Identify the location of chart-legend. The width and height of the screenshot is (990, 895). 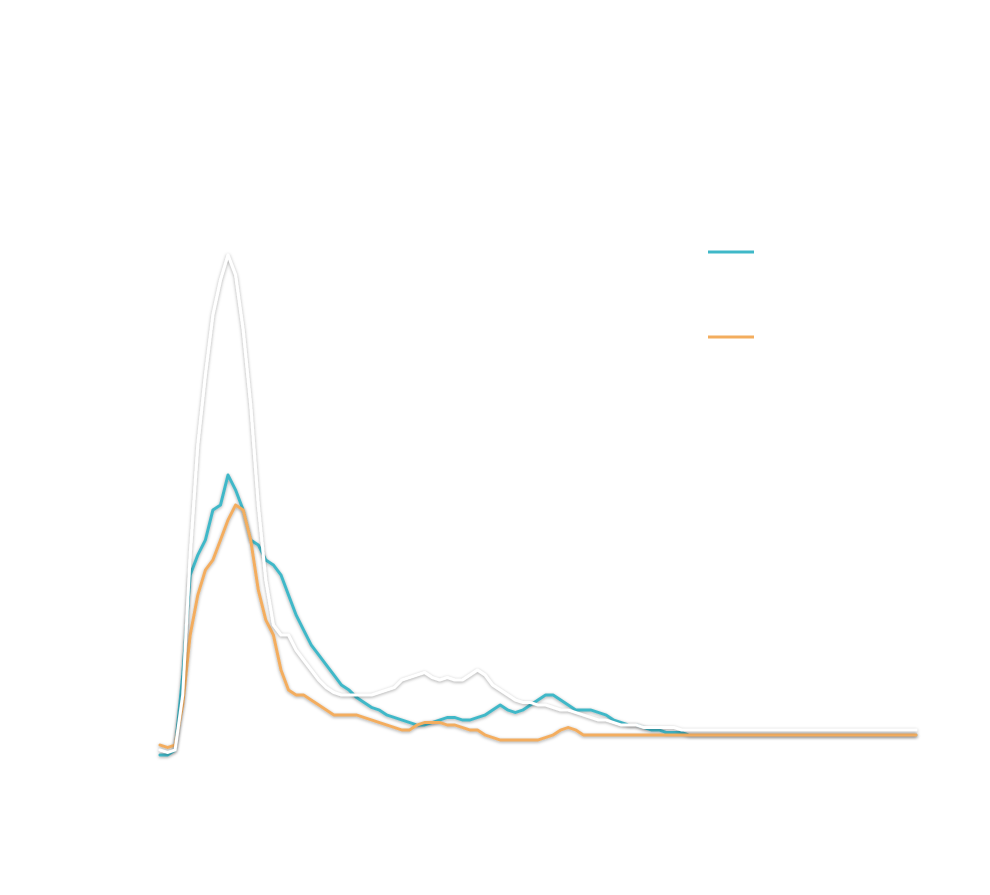
(731, 294).